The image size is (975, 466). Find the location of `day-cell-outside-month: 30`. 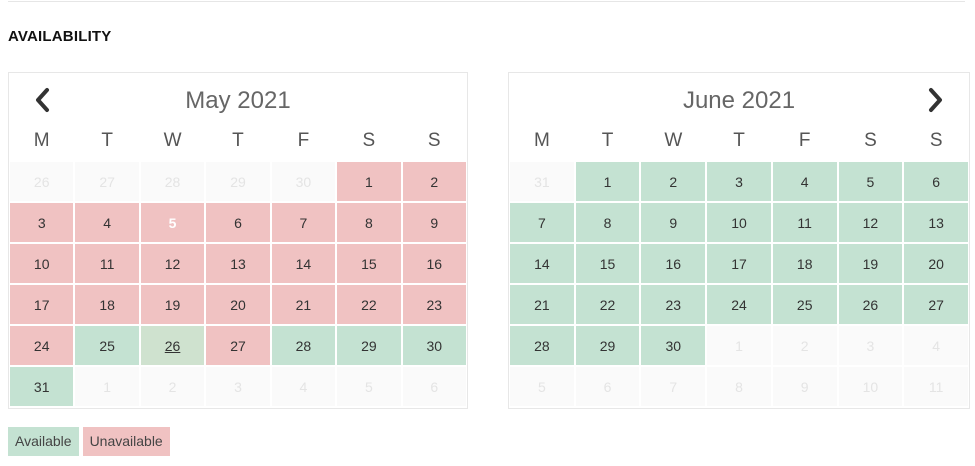

day-cell-outside-month: 30 is located at coordinates (303, 181).